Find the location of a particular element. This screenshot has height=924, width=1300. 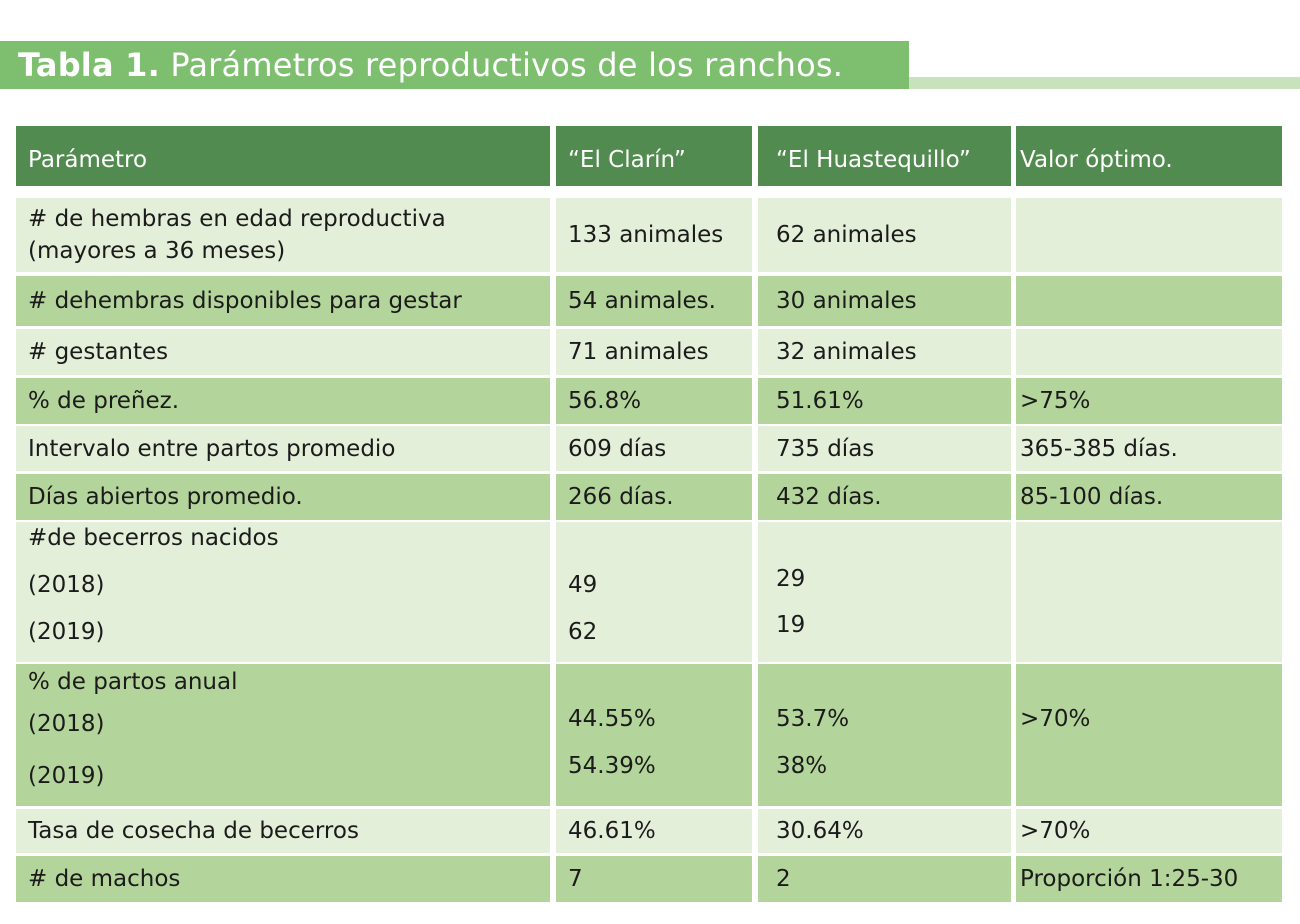

row-huastequillo: 2 is located at coordinates (884, 879).